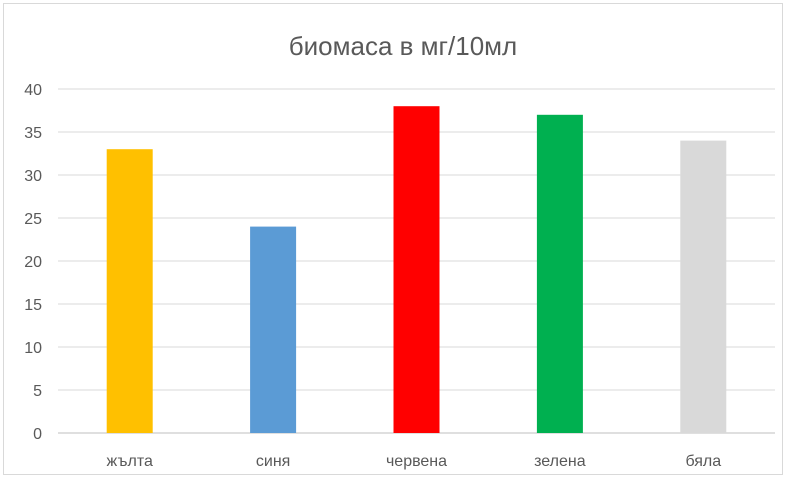 The height and width of the screenshot is (479, 787). Describe the element at coordinates (37, 434) in the screenshot. I see `y-tick-label: 0` at that location.